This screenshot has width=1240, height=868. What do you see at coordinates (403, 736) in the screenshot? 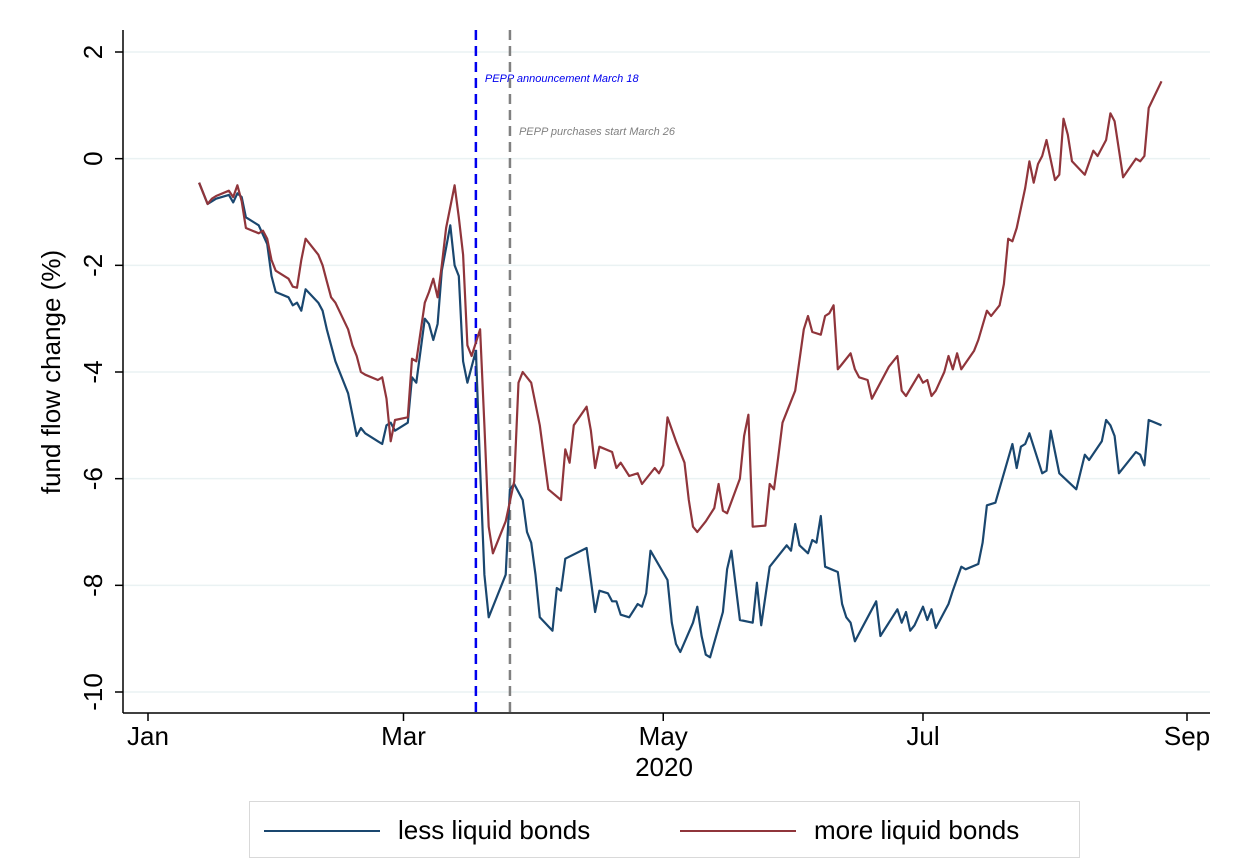
I see `x-tick-label: Mar` at bounding box center [403, 736].